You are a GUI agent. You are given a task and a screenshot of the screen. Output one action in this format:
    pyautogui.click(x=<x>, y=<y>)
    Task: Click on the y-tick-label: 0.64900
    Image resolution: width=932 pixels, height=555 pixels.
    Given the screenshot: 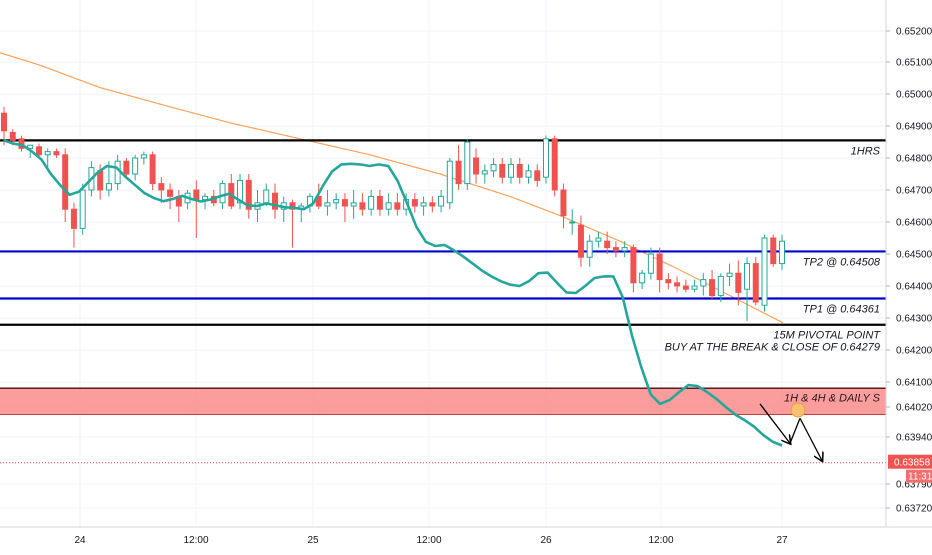 What is the action you would take?
    pyautogui.click(x=914, y=127)
    